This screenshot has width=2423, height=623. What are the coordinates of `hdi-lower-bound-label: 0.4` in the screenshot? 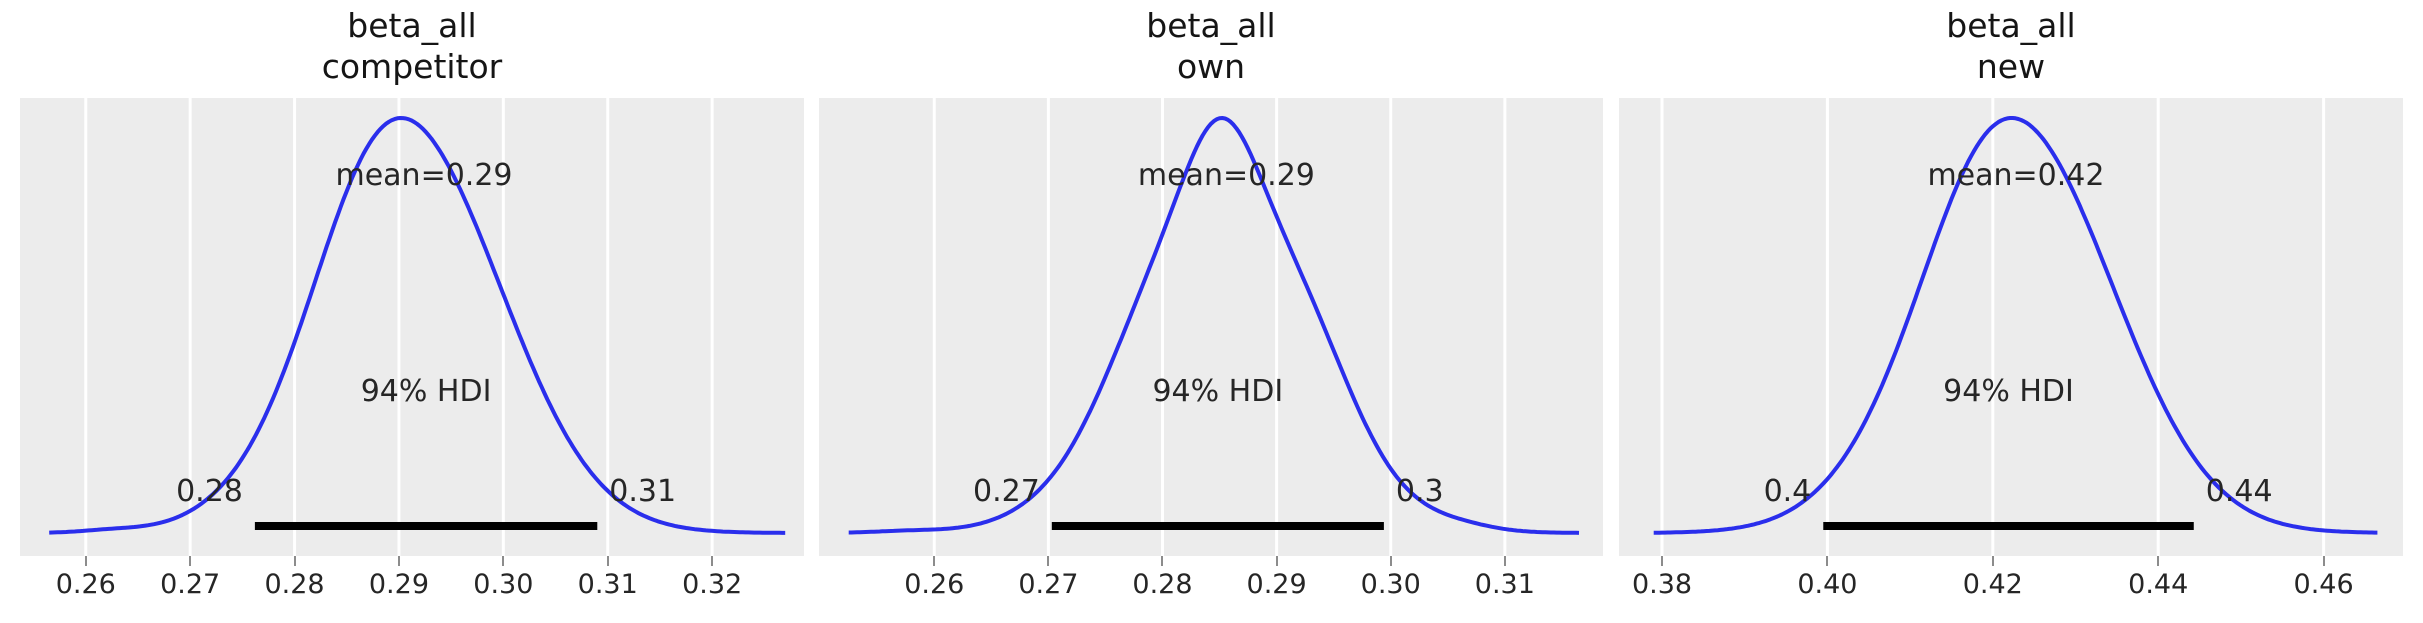 It's located at (1787, 491).